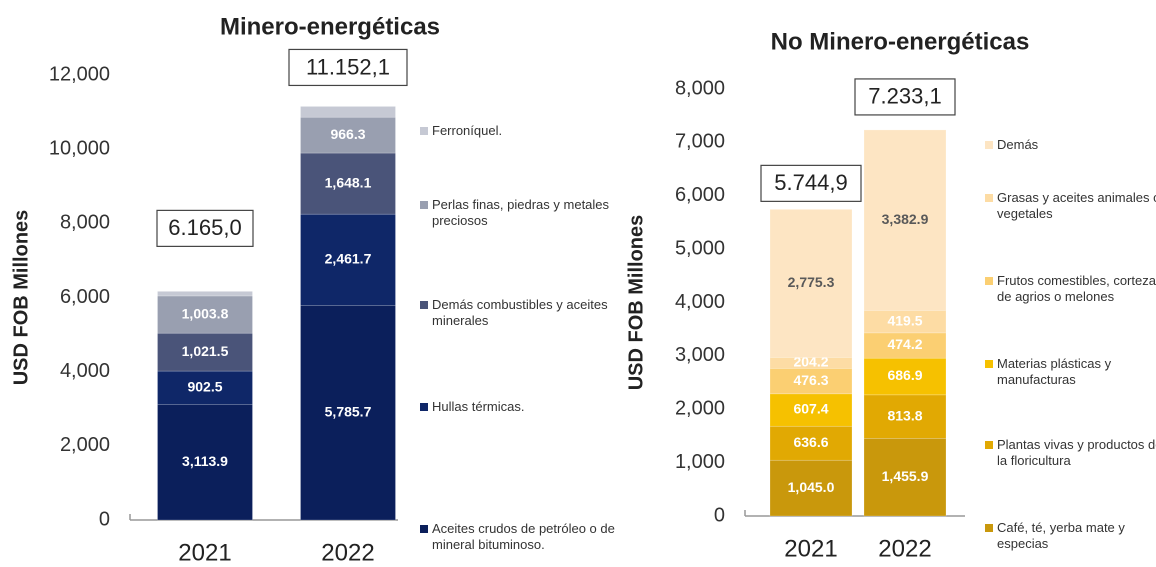  Describe the element at coordinates (811, 487) in the screenshot. I see `data-label: 1,045.0` at that location.